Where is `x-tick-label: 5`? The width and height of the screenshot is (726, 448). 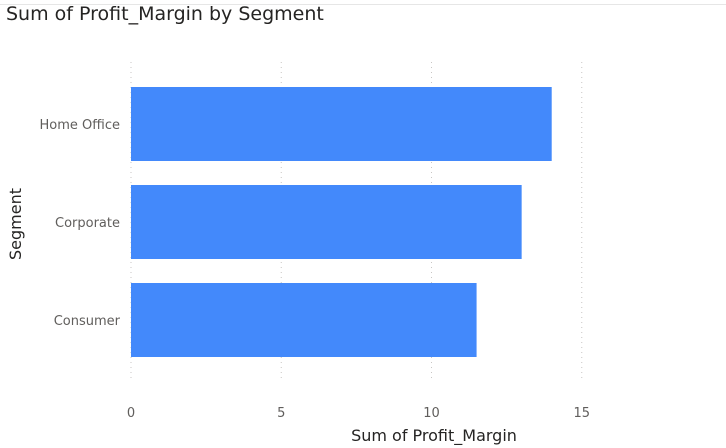
x-tick-label: 5 is located at coordinates (281, 413).